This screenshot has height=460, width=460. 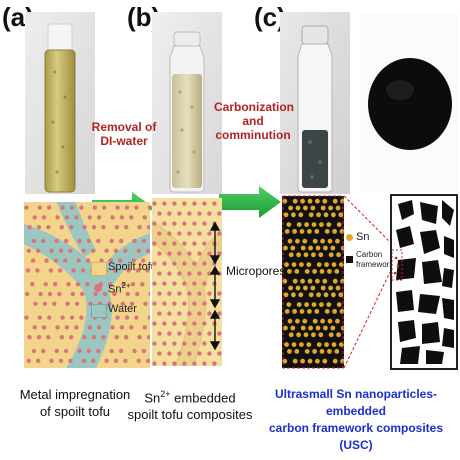 I want to click on caption-b-rest: embedded, so click(x=203, y=397).